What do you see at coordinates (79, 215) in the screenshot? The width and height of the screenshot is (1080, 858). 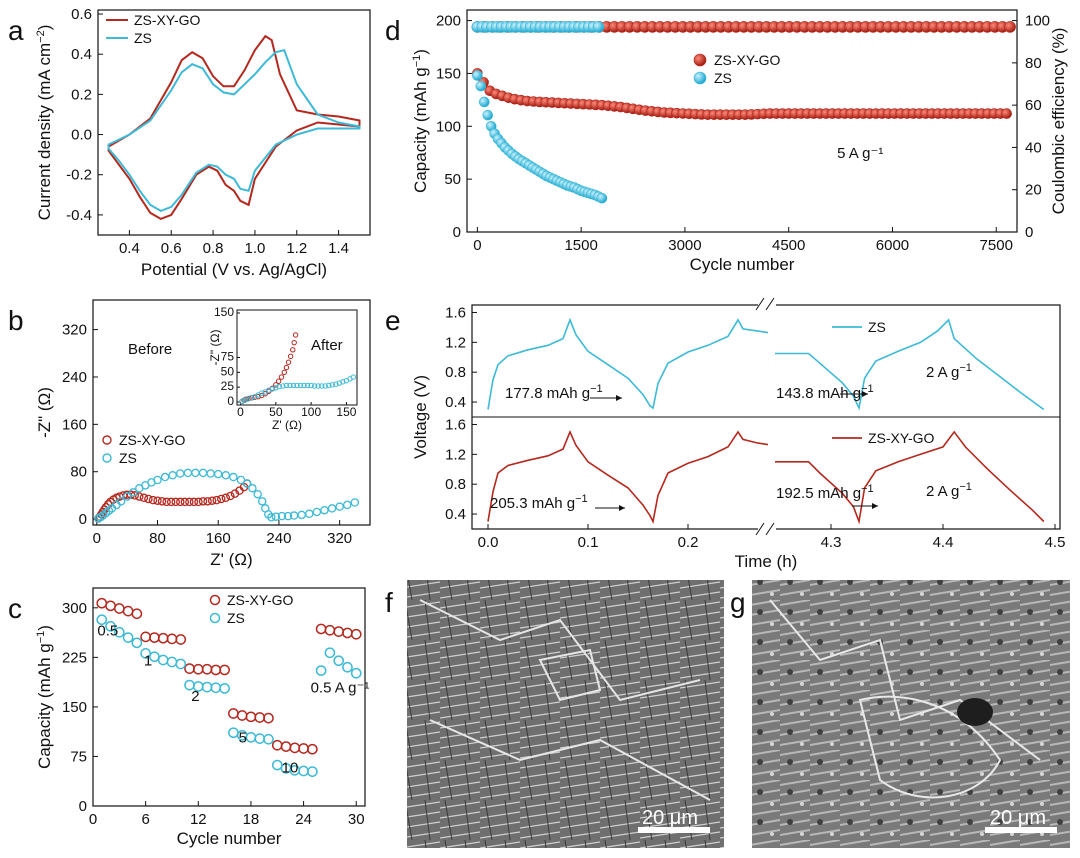 I see `chart-a-ytick-label: -0.4` at bounding box center [79, 215].